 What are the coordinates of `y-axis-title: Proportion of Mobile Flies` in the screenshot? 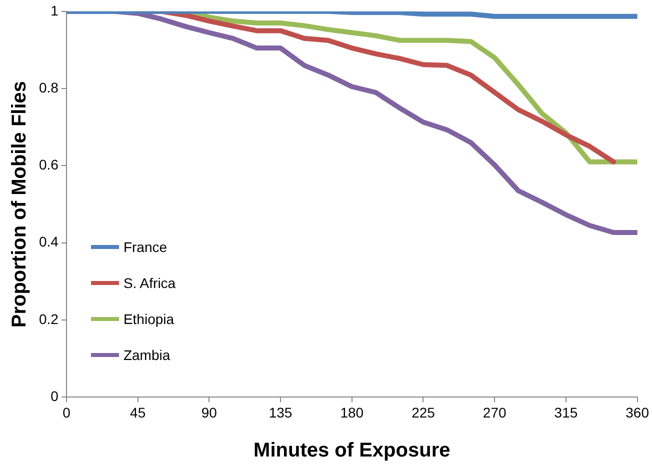 It's located at (19, 204).